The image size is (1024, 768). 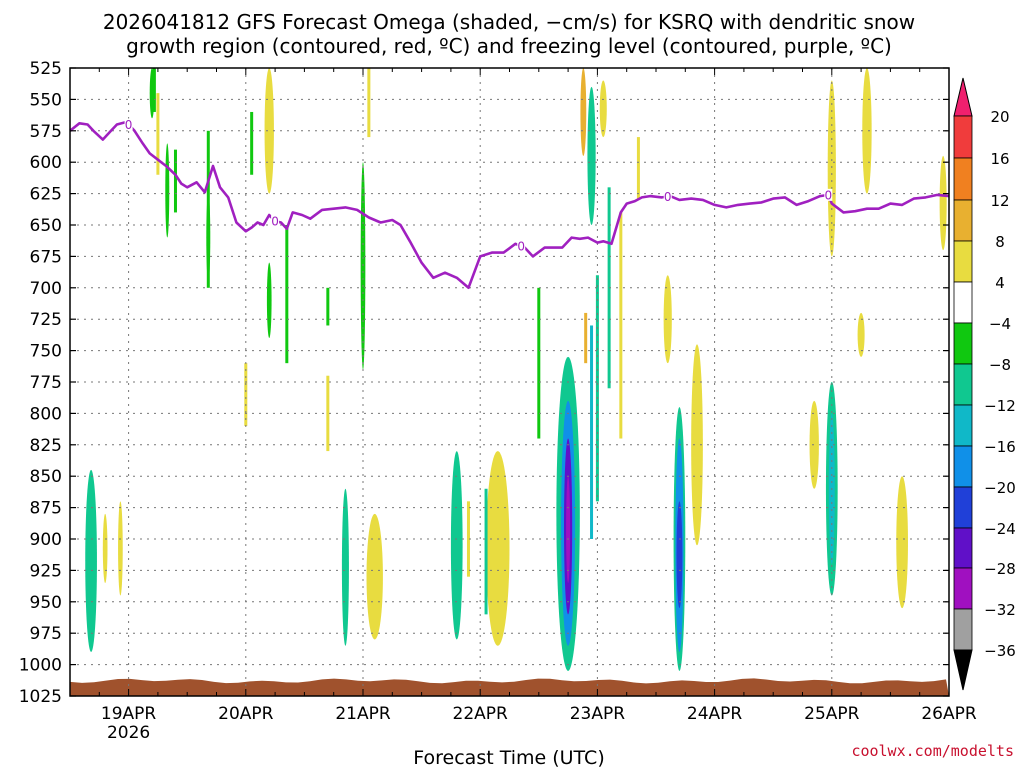 I want to click on freezing-label-3: 0, so click(x=668, y=197).